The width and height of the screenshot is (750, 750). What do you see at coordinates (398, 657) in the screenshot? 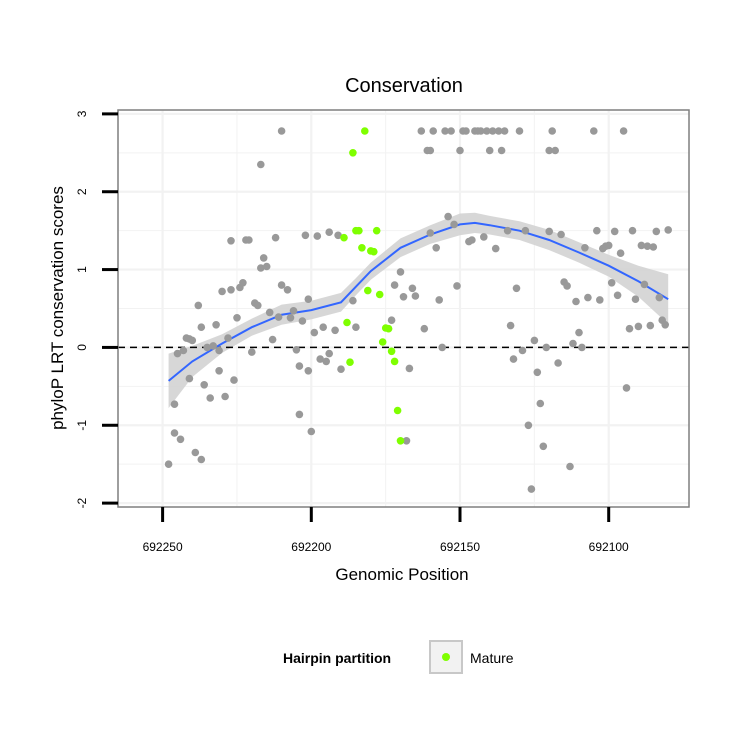
I see `legend: Hairpin partition Mature` at bounding box center [398, 657].